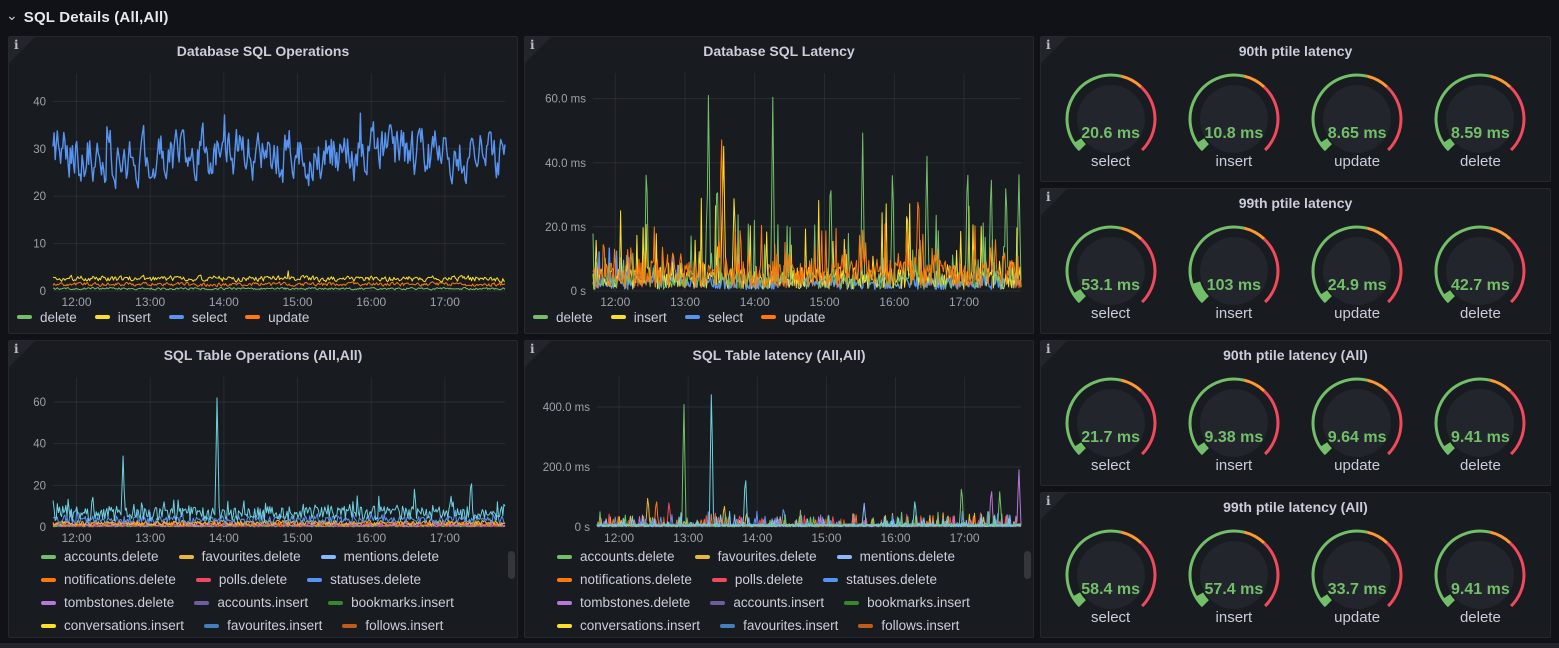 This screenshot has width=1559, height=648. Describe the element at coordinates (1357, 427) in the screenshot. I see `gauge-update: 9.64 ms update` at that location.